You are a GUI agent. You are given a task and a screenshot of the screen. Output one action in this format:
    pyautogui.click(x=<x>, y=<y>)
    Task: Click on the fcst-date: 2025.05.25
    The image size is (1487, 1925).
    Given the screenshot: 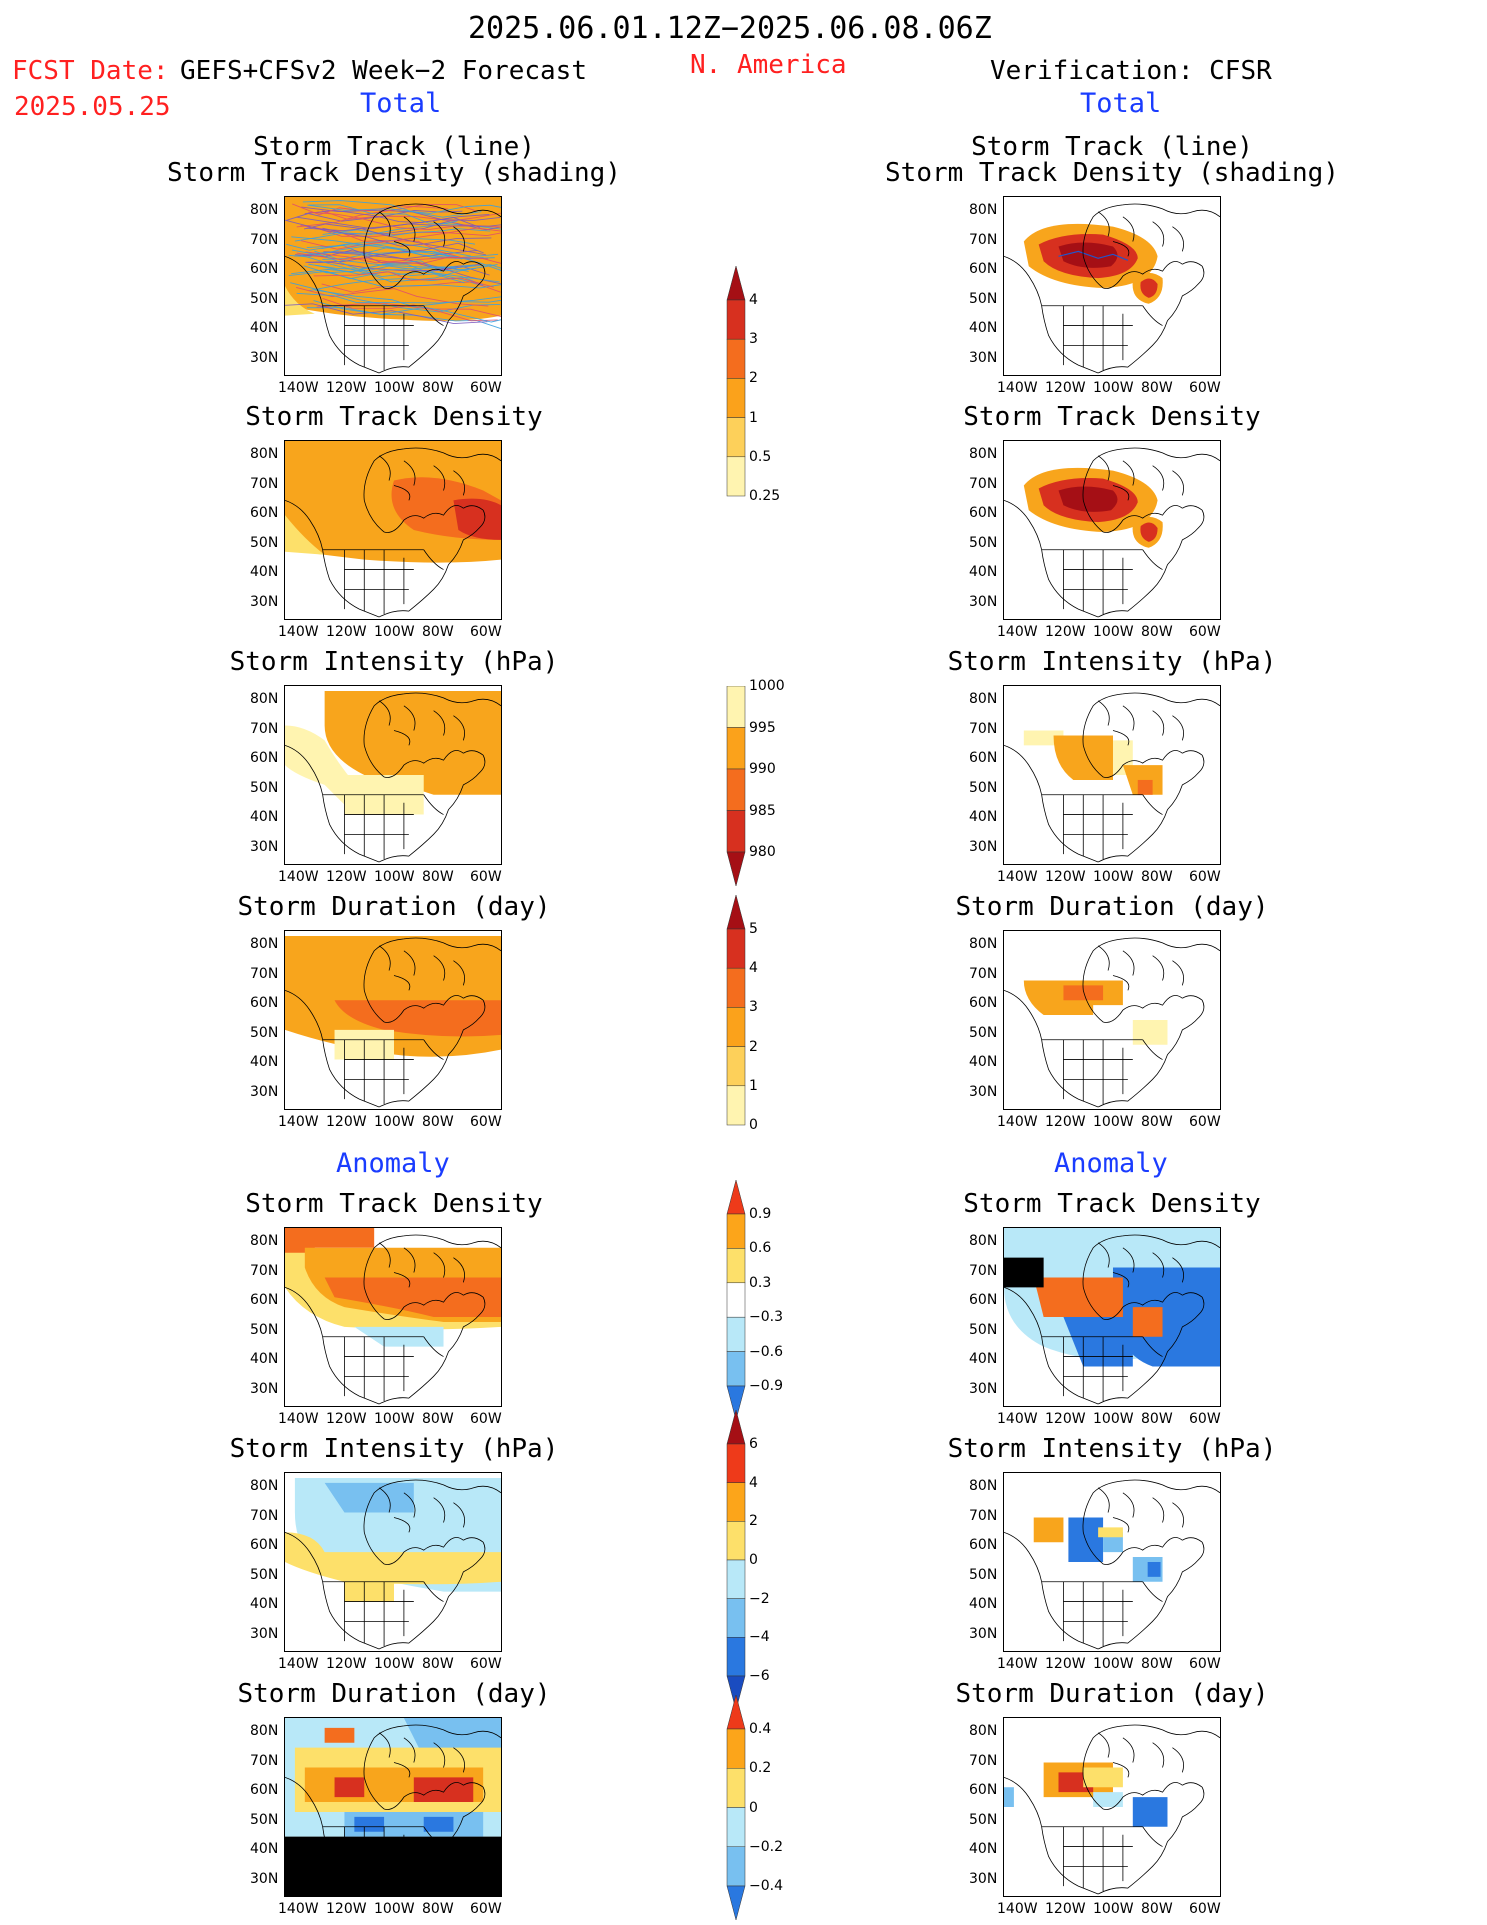 What is the action you would take?
    pyautogui.click(x=92, y=107)
    